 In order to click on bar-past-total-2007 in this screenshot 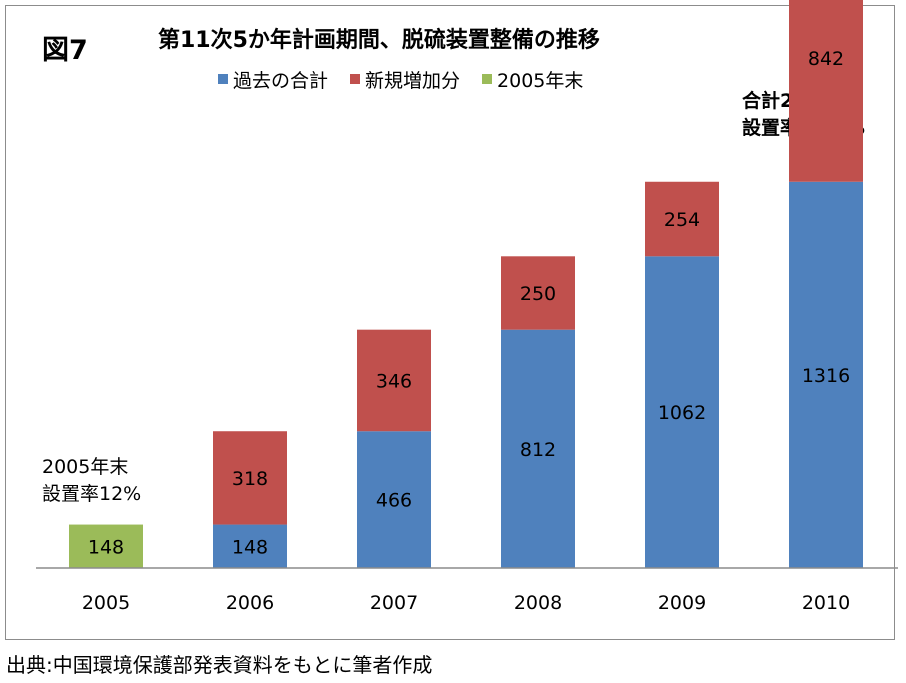, I will do `click(394, 499)`.